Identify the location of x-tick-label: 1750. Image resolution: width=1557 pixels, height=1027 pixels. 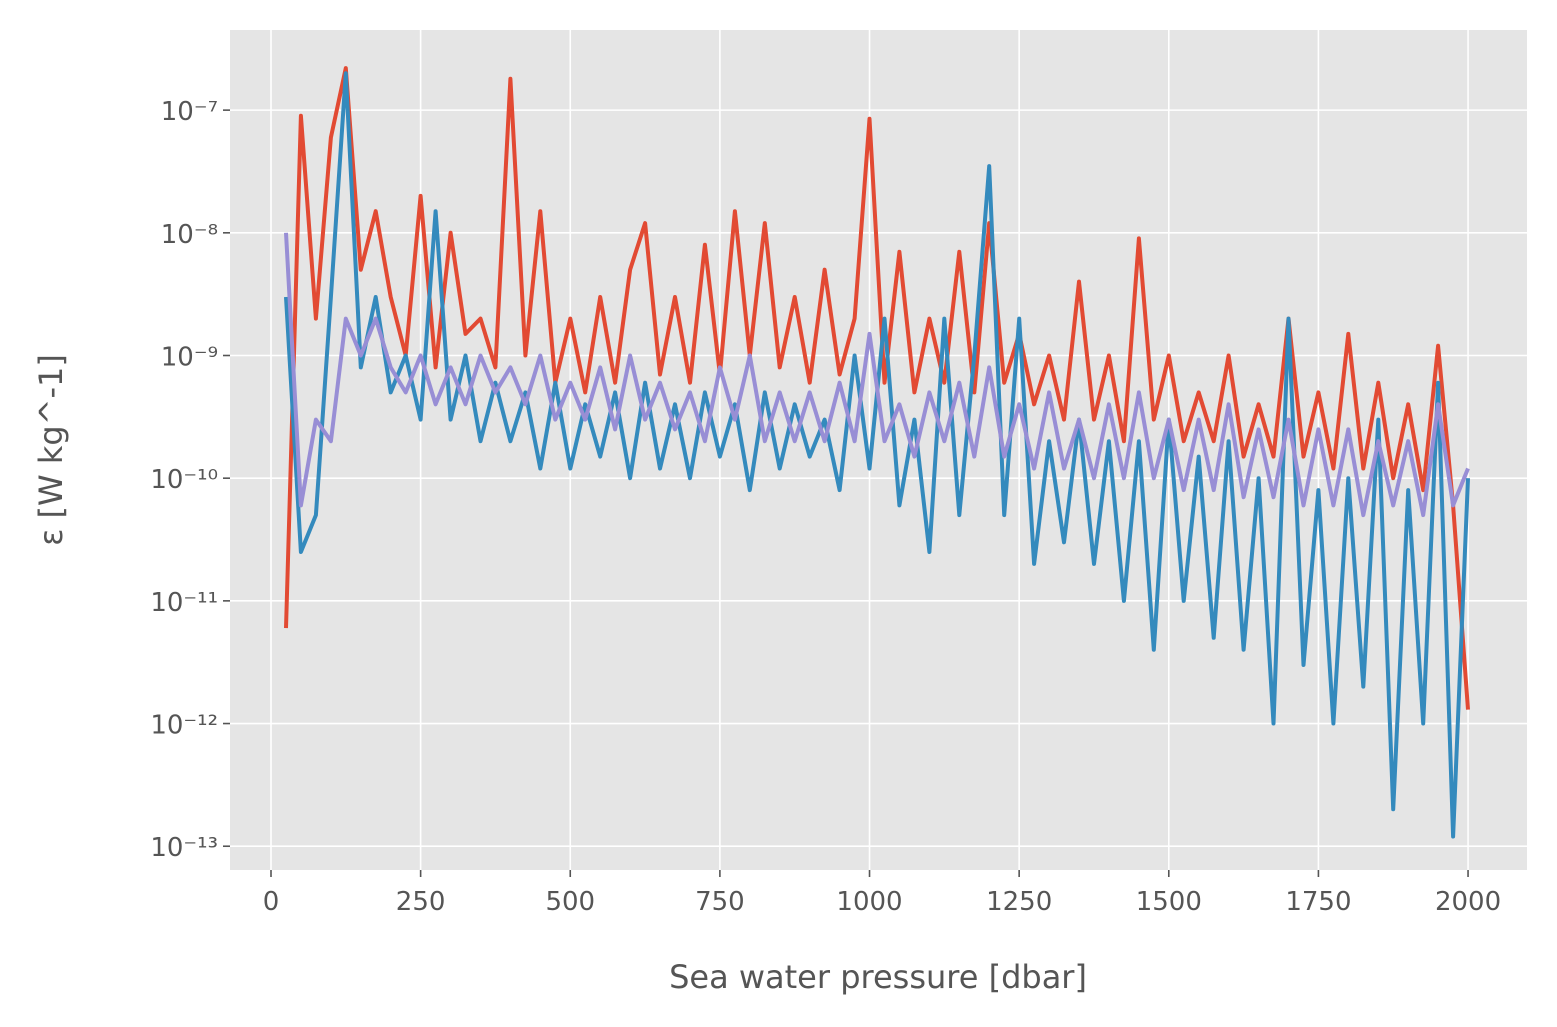
(1318, 902).